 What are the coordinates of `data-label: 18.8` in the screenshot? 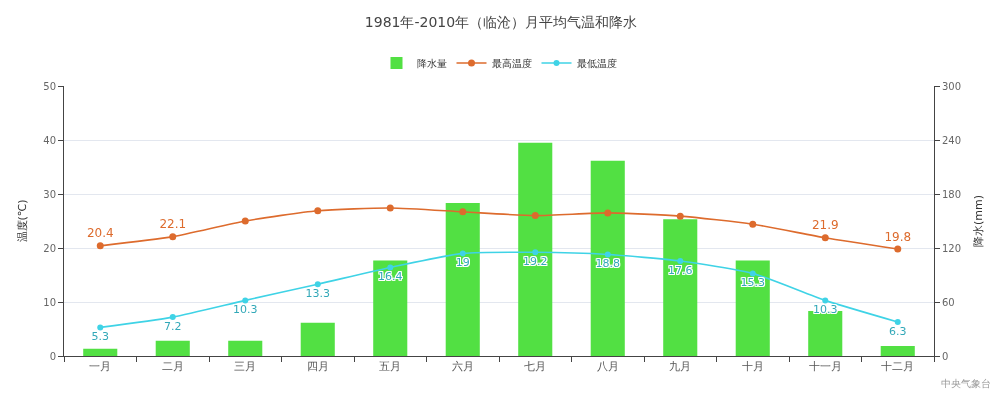 It's located at (607, 264).